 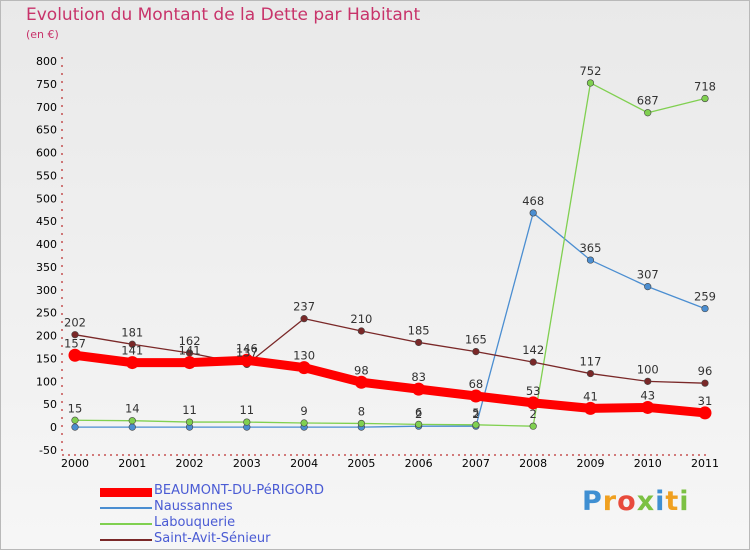 What do you see at coordinates (75, 343) in the screenshot?
I see `data-label: 157` at bounding box center [75, 343].